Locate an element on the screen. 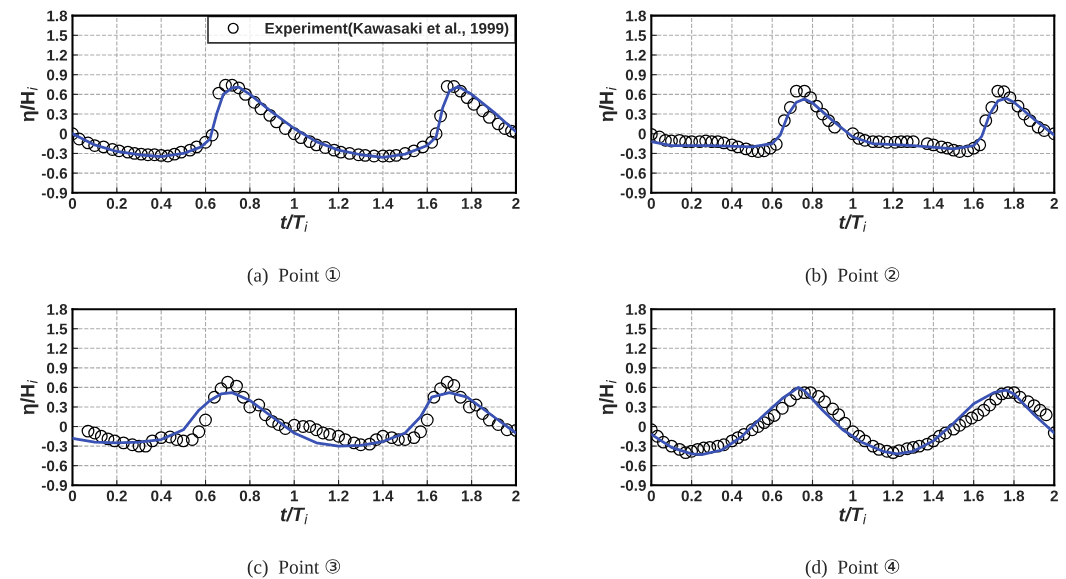 Image resolution: width=1066 pixels, height=579 pixels. legend-label: Experiment(Kawasaki et al., 1999) is located at coordinates (387, 29).